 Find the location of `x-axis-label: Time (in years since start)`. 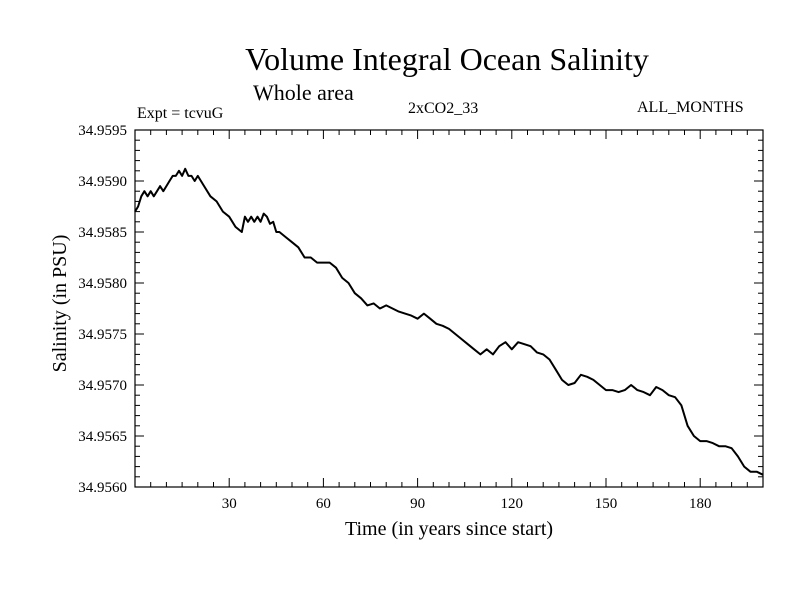

x-axis-label: Time (in years since start) is located at coordinates (449, 529).